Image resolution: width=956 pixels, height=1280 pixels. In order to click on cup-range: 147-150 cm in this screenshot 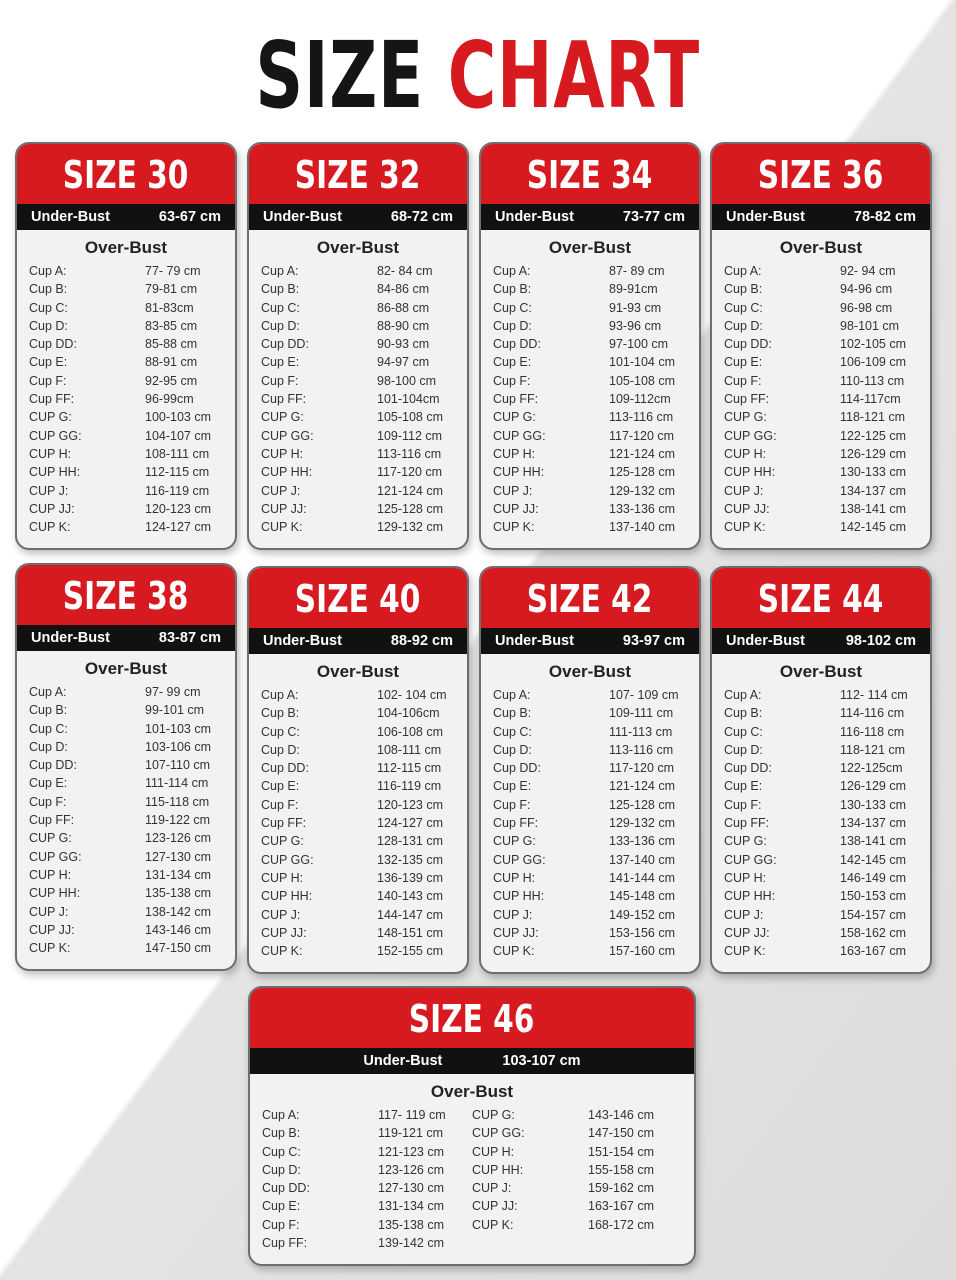, I will do `click(178, 948)`.